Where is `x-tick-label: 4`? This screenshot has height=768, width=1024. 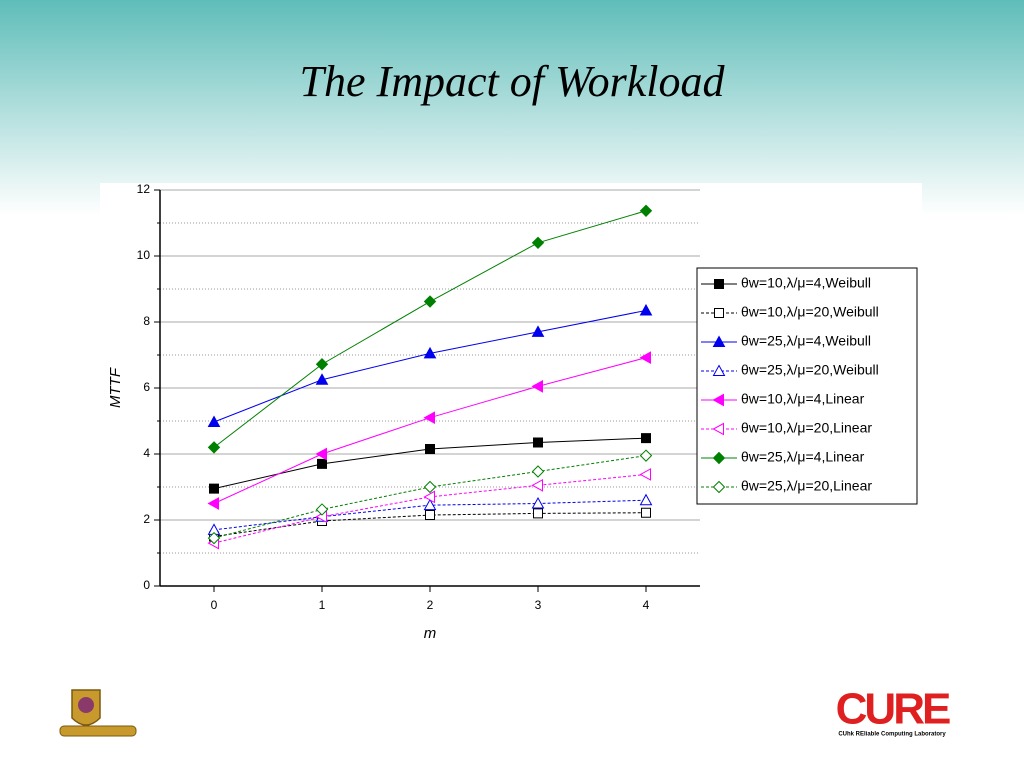
x-tick-label: 4 is located at coordinates (646, 605).